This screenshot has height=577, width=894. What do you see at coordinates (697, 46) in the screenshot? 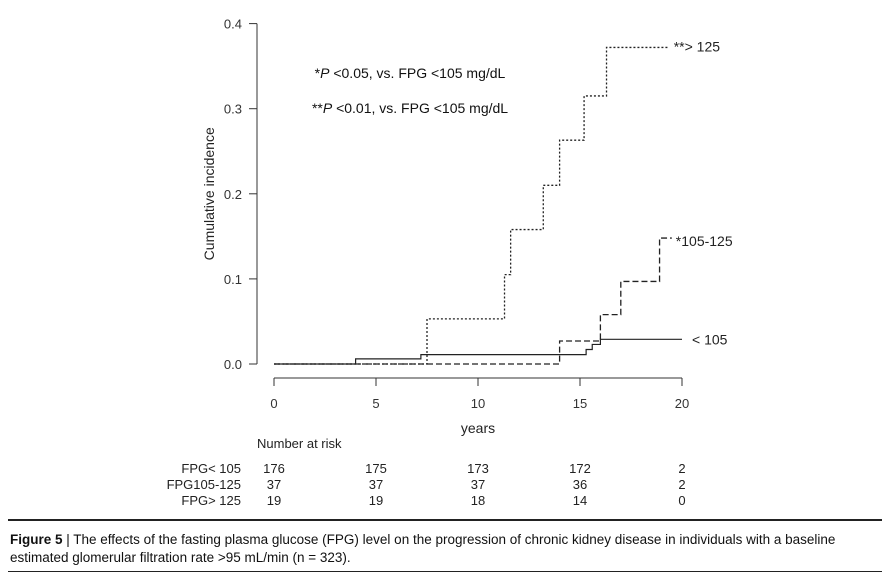
I see `series-label-2: **> 125` at bounding box center [697, 46].